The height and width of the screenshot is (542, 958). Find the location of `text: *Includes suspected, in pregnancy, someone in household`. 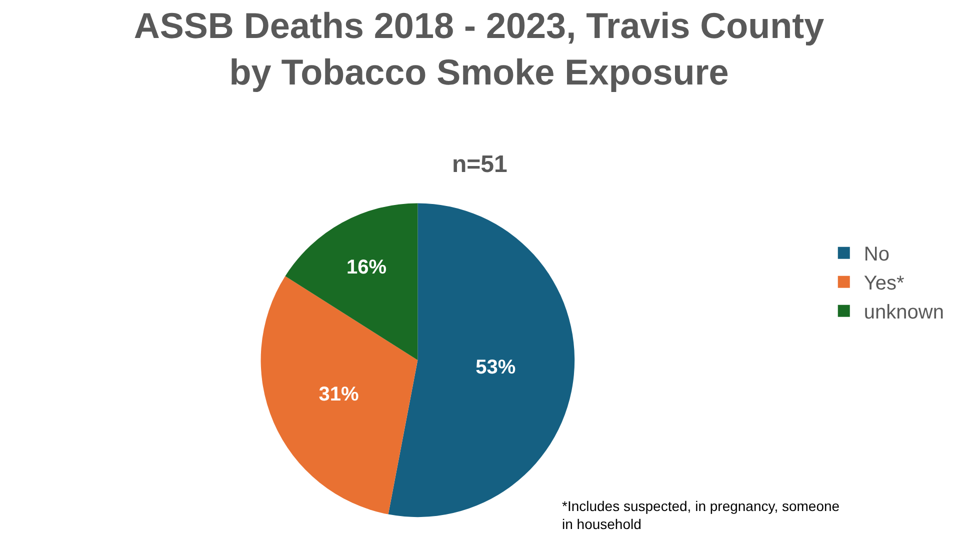

text: *Includes suspected, in pregnancy, someone in household is located at coordinates (701, 515).